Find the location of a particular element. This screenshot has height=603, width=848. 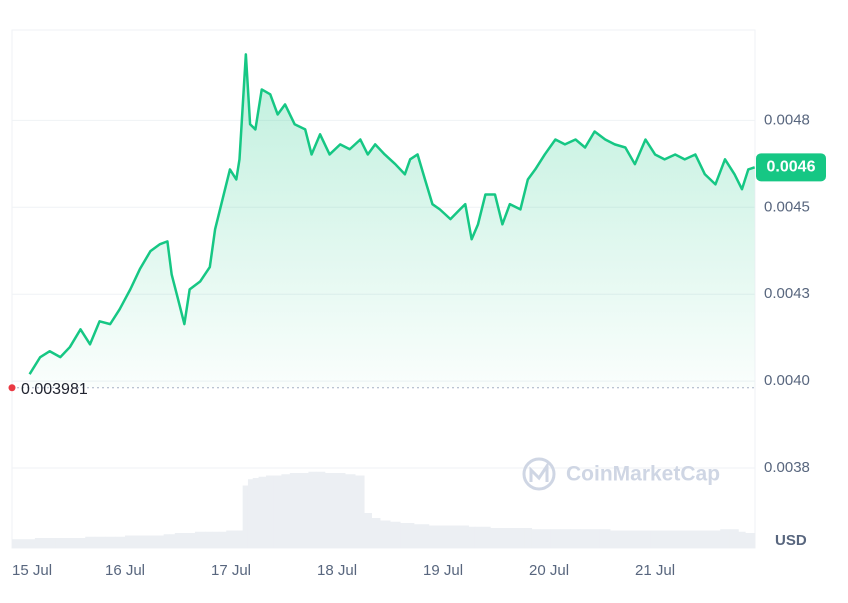

y-tick-label: 0.0038 is located at coordinates (787, 467).